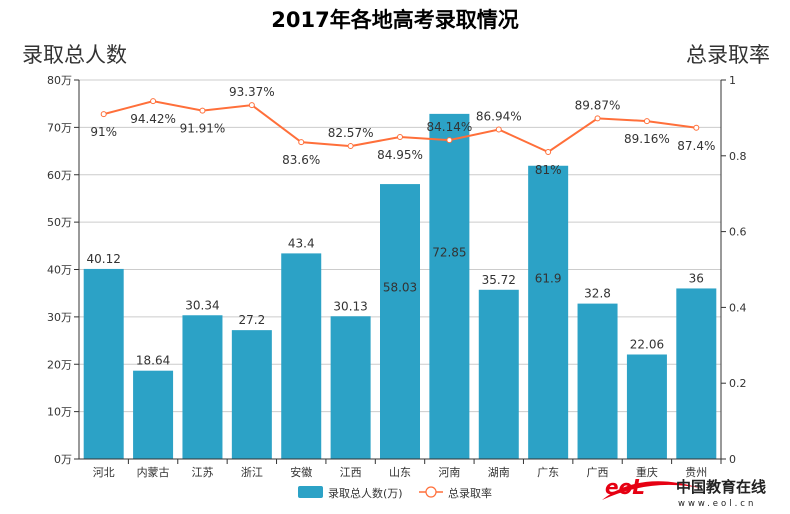 The width and height of the screenshot is (790, 514). I want to click on rate-label: 89.87%, so click(598, 105).